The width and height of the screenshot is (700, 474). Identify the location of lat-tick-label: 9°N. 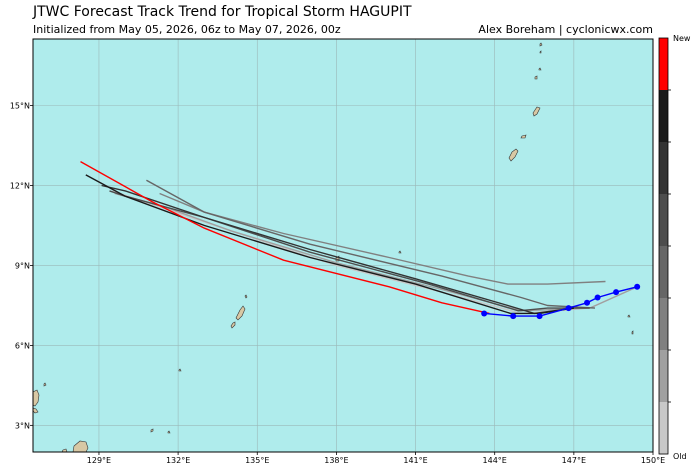
(22, 265).